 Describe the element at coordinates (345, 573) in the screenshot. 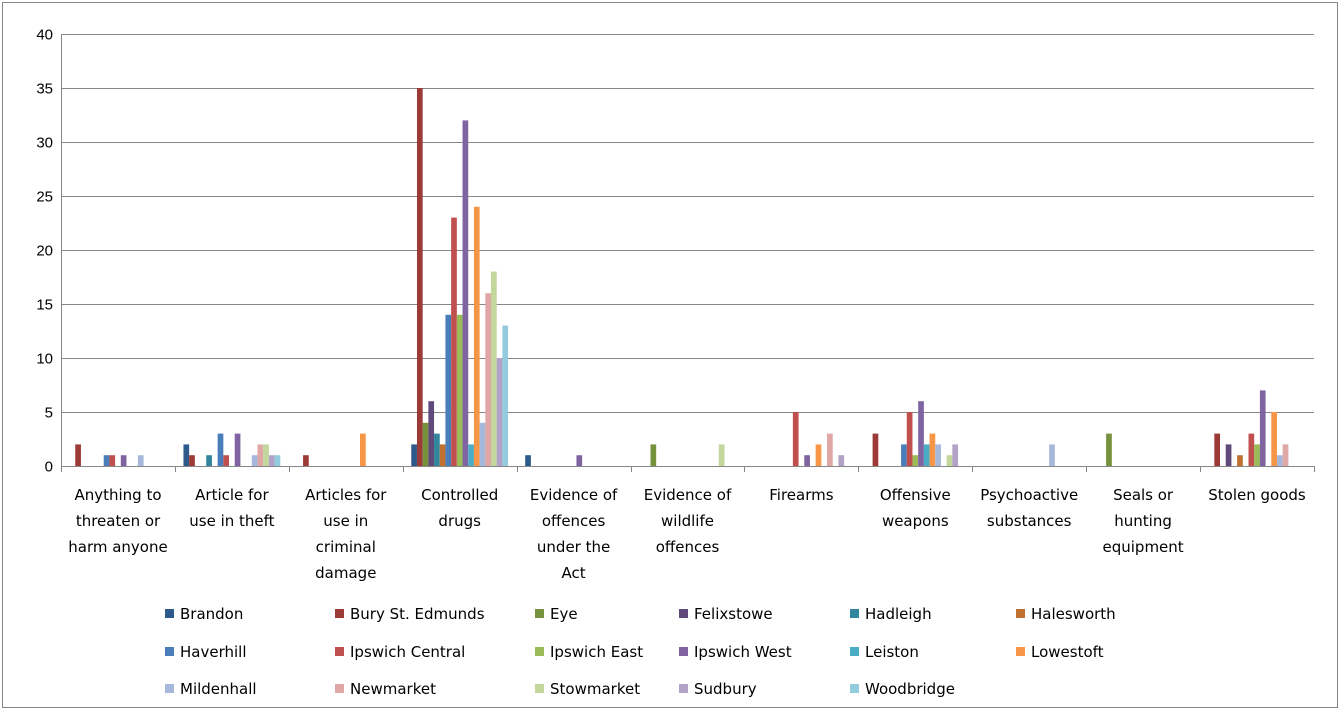

I see `x-category-label: damage` at that location.